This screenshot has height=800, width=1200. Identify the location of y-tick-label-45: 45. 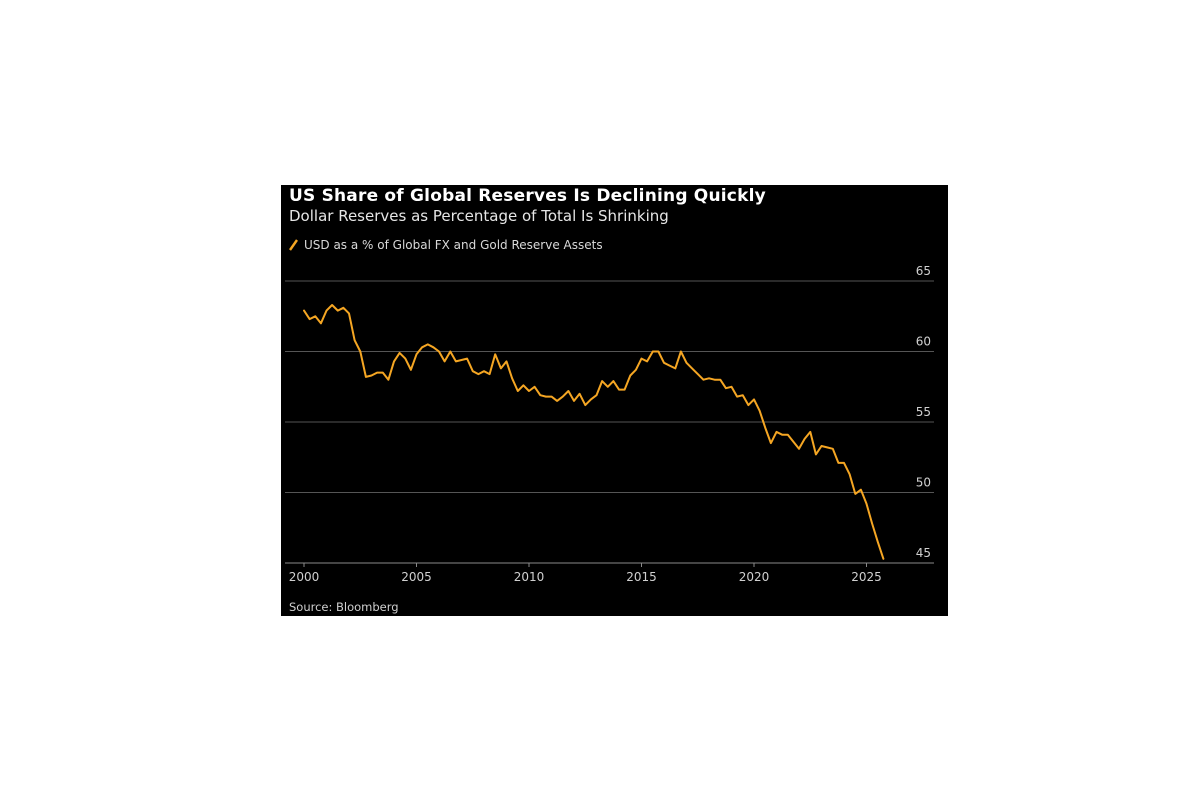
(923, 553).